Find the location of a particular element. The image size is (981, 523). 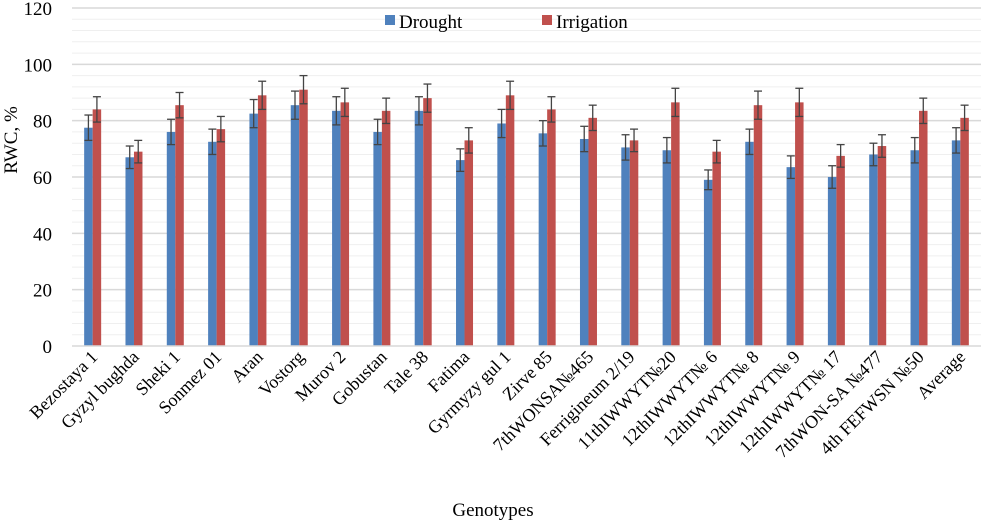

legend-swatch-irrigation is located at coordinates (547, 20).